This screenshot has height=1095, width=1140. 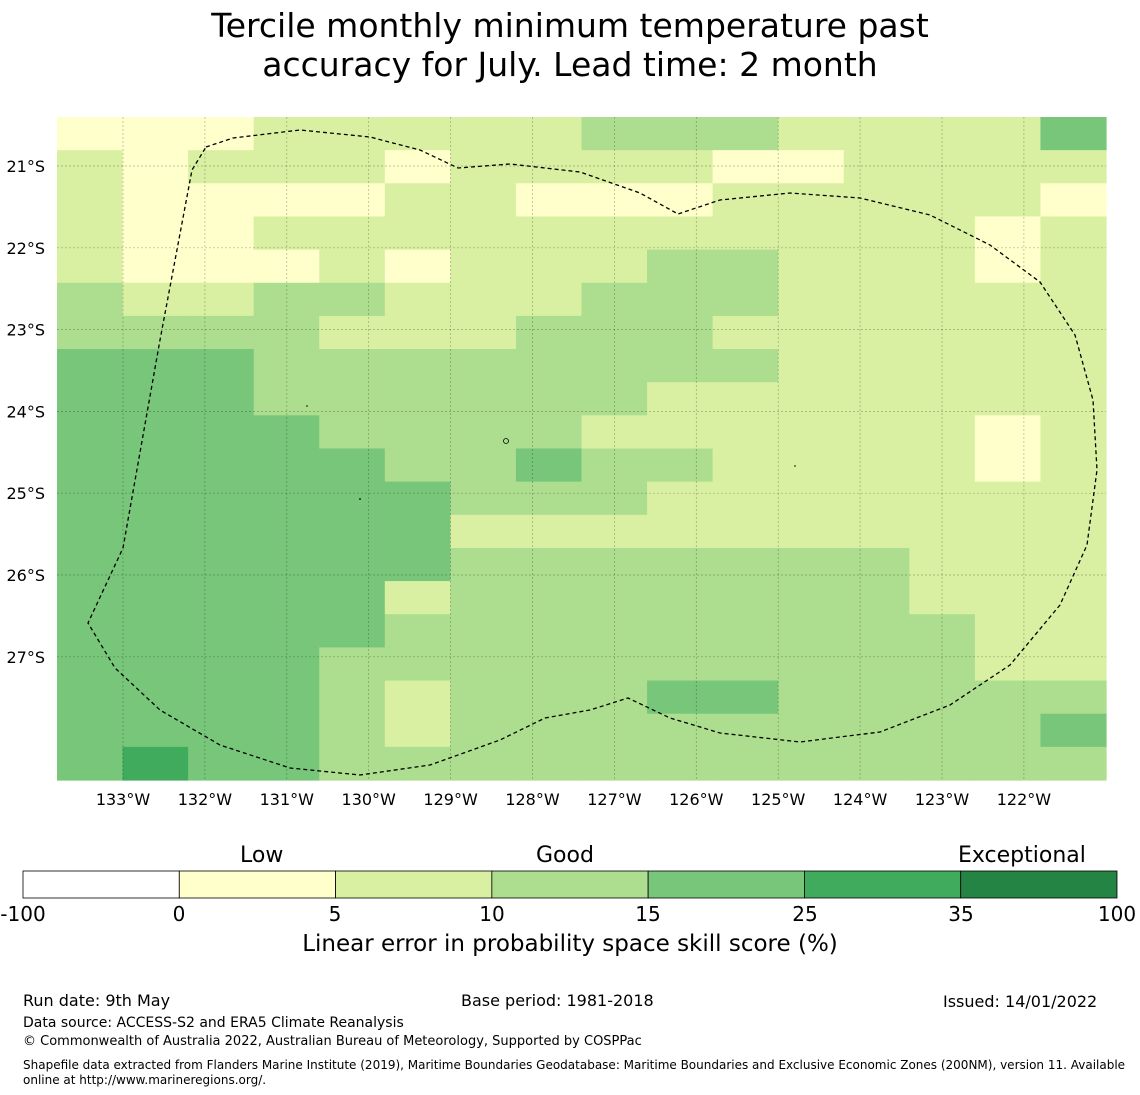 I want to click on latitude-label: 23°S, so click(x=25, y=330).